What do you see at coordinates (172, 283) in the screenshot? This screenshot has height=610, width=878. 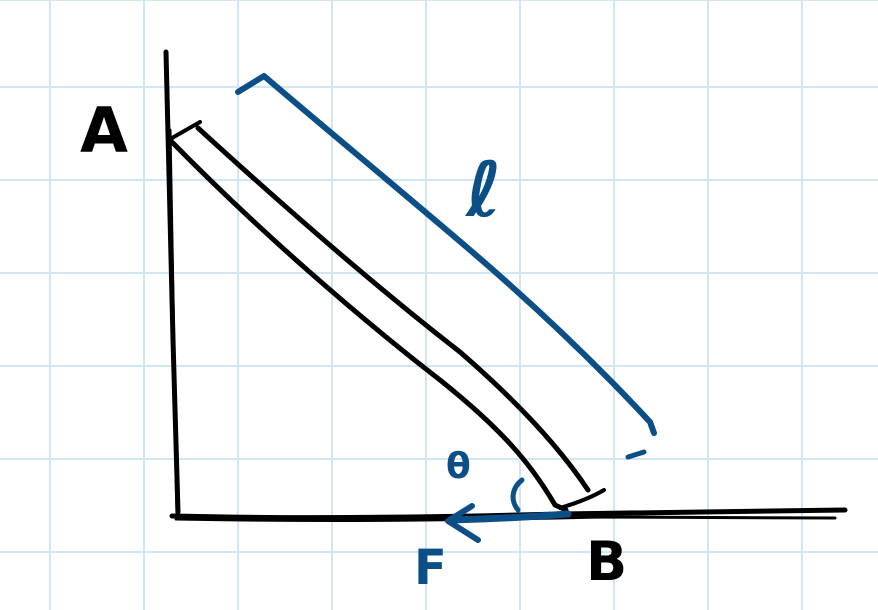 I see `wall` at bounding box center [172, 283].